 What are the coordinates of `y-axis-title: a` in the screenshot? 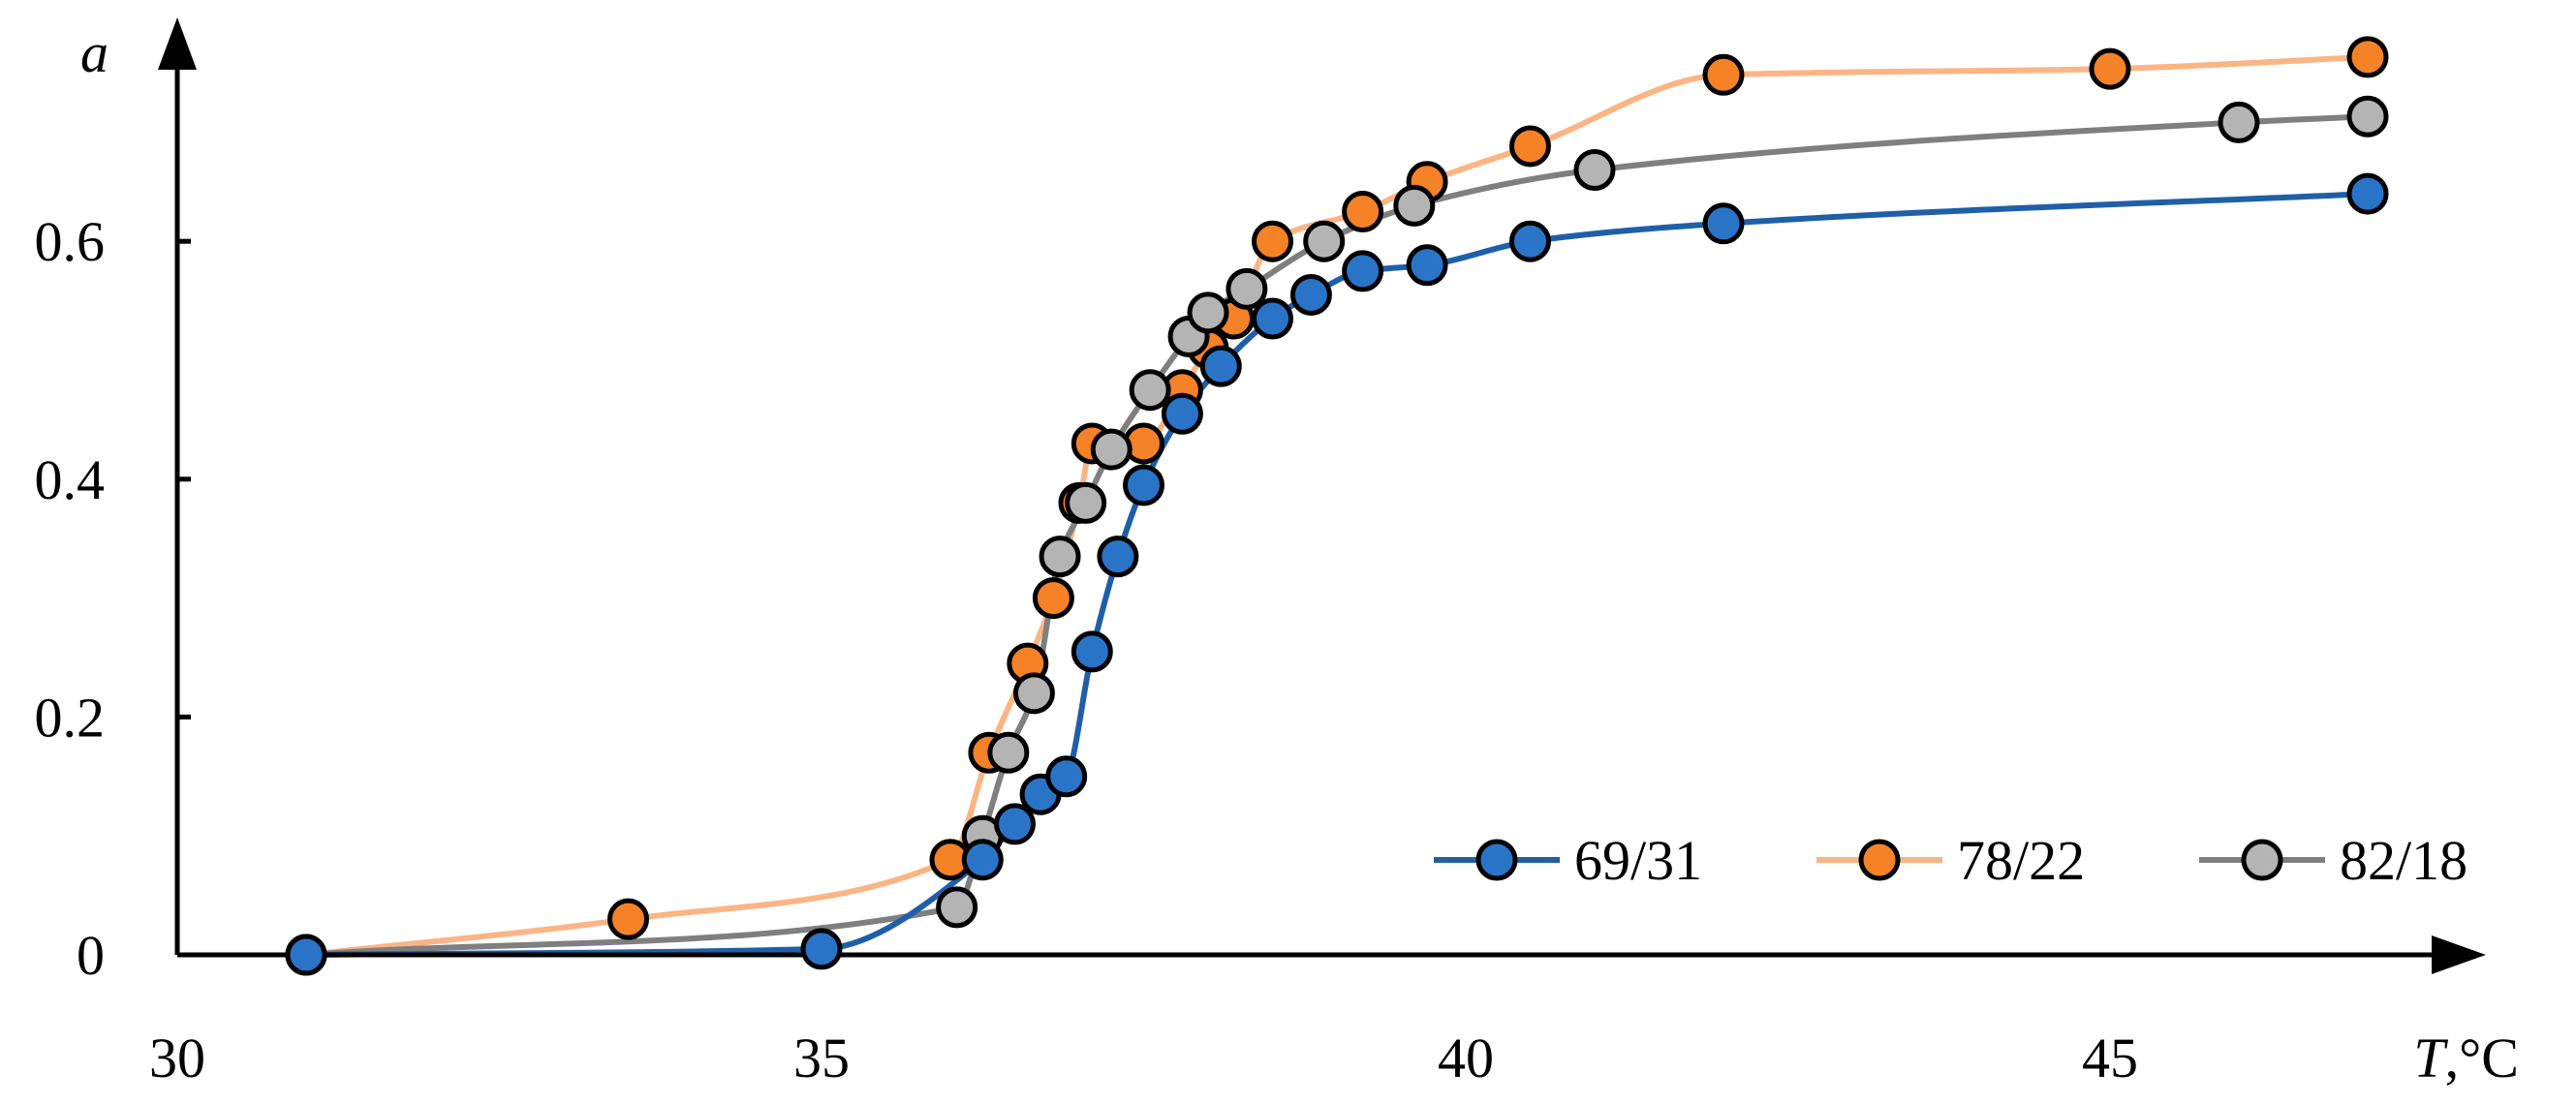 It's located at (94, 53).